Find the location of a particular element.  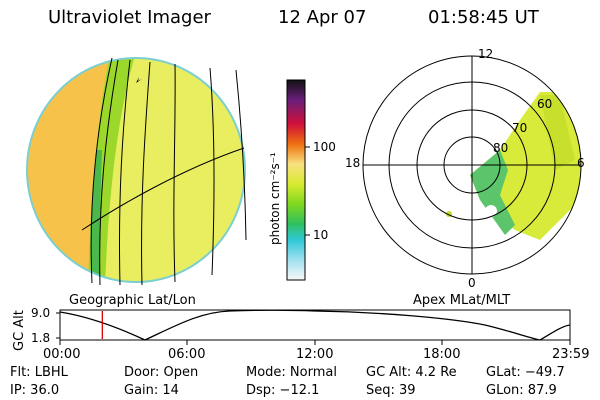

info-seq: Seq: 39 is located at coordinates (391, 390).